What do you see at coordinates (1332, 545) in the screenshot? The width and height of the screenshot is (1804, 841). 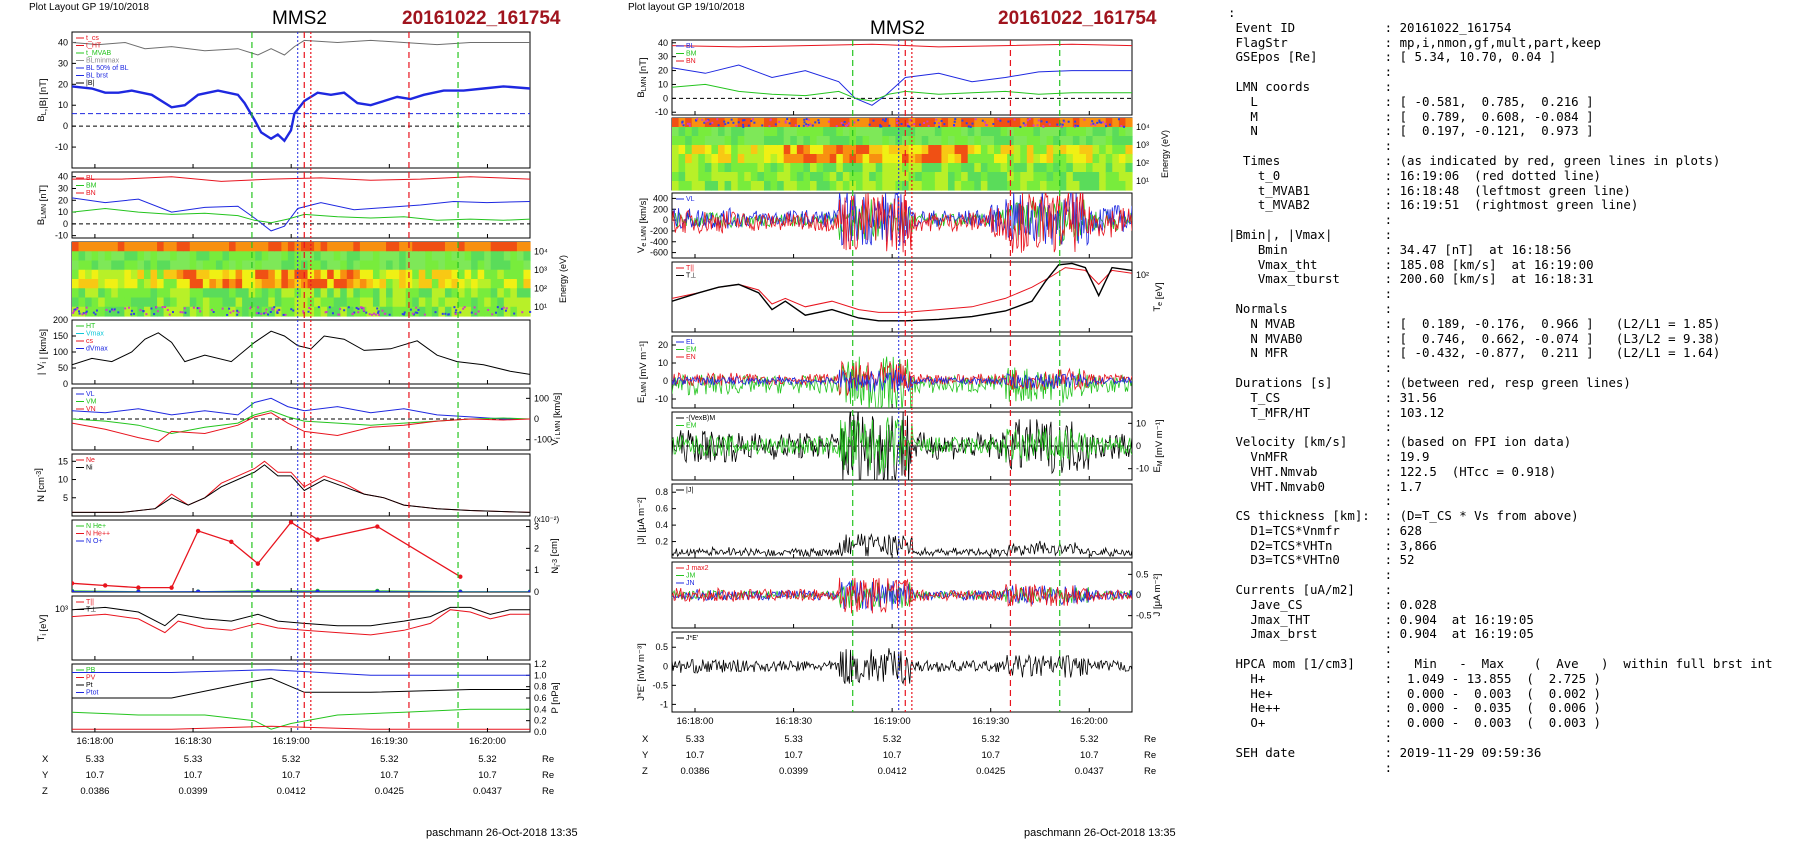 I see `info-line: D2=TCS*VHTn : 3,866` at bounding box center [1332, 545].